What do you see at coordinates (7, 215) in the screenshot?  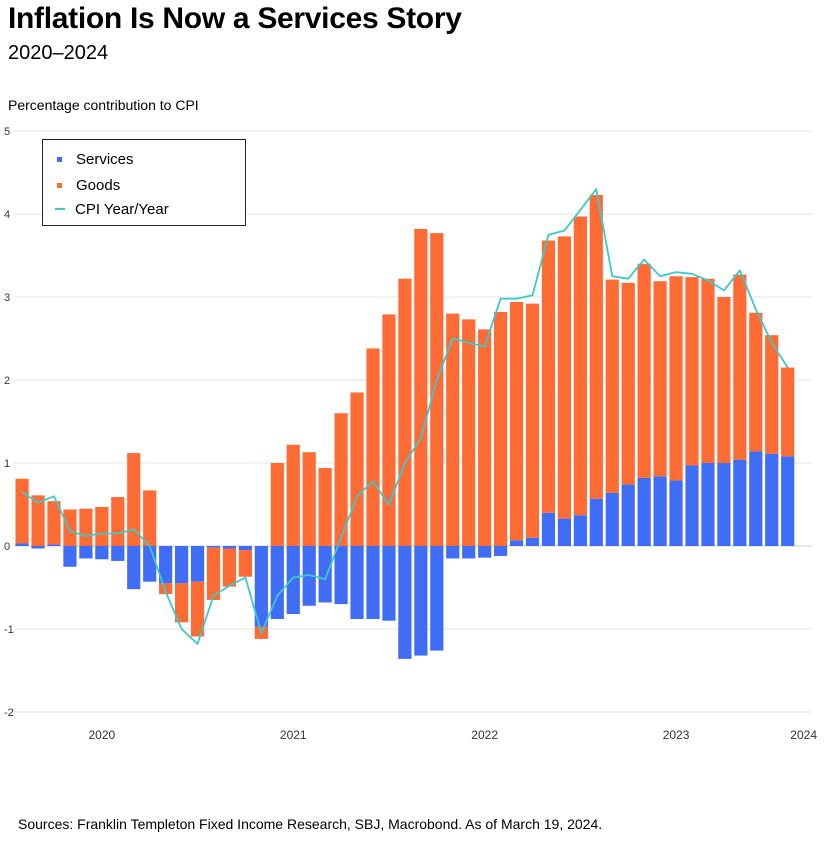 I see `y-tick-label: 4` at bounding box center [7, 215].